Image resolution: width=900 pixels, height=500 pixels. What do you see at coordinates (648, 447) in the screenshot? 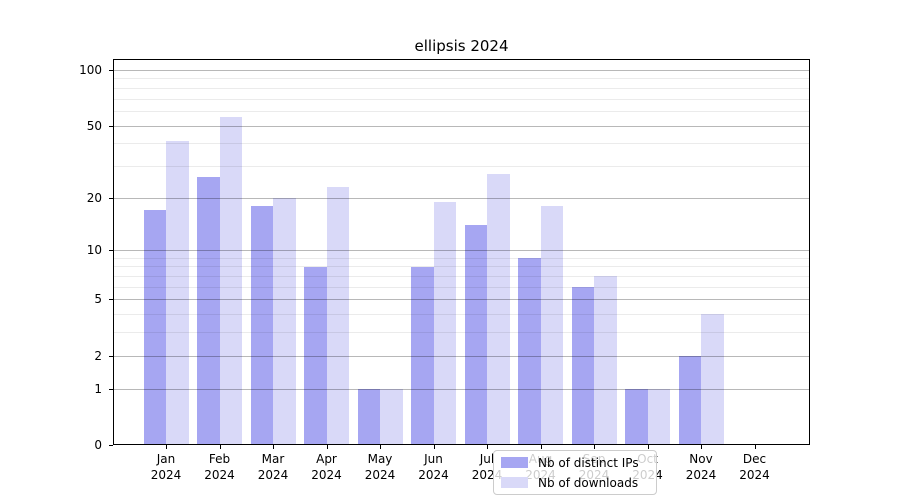
I see `x-tick-oct` at bounding box center [648, 447].